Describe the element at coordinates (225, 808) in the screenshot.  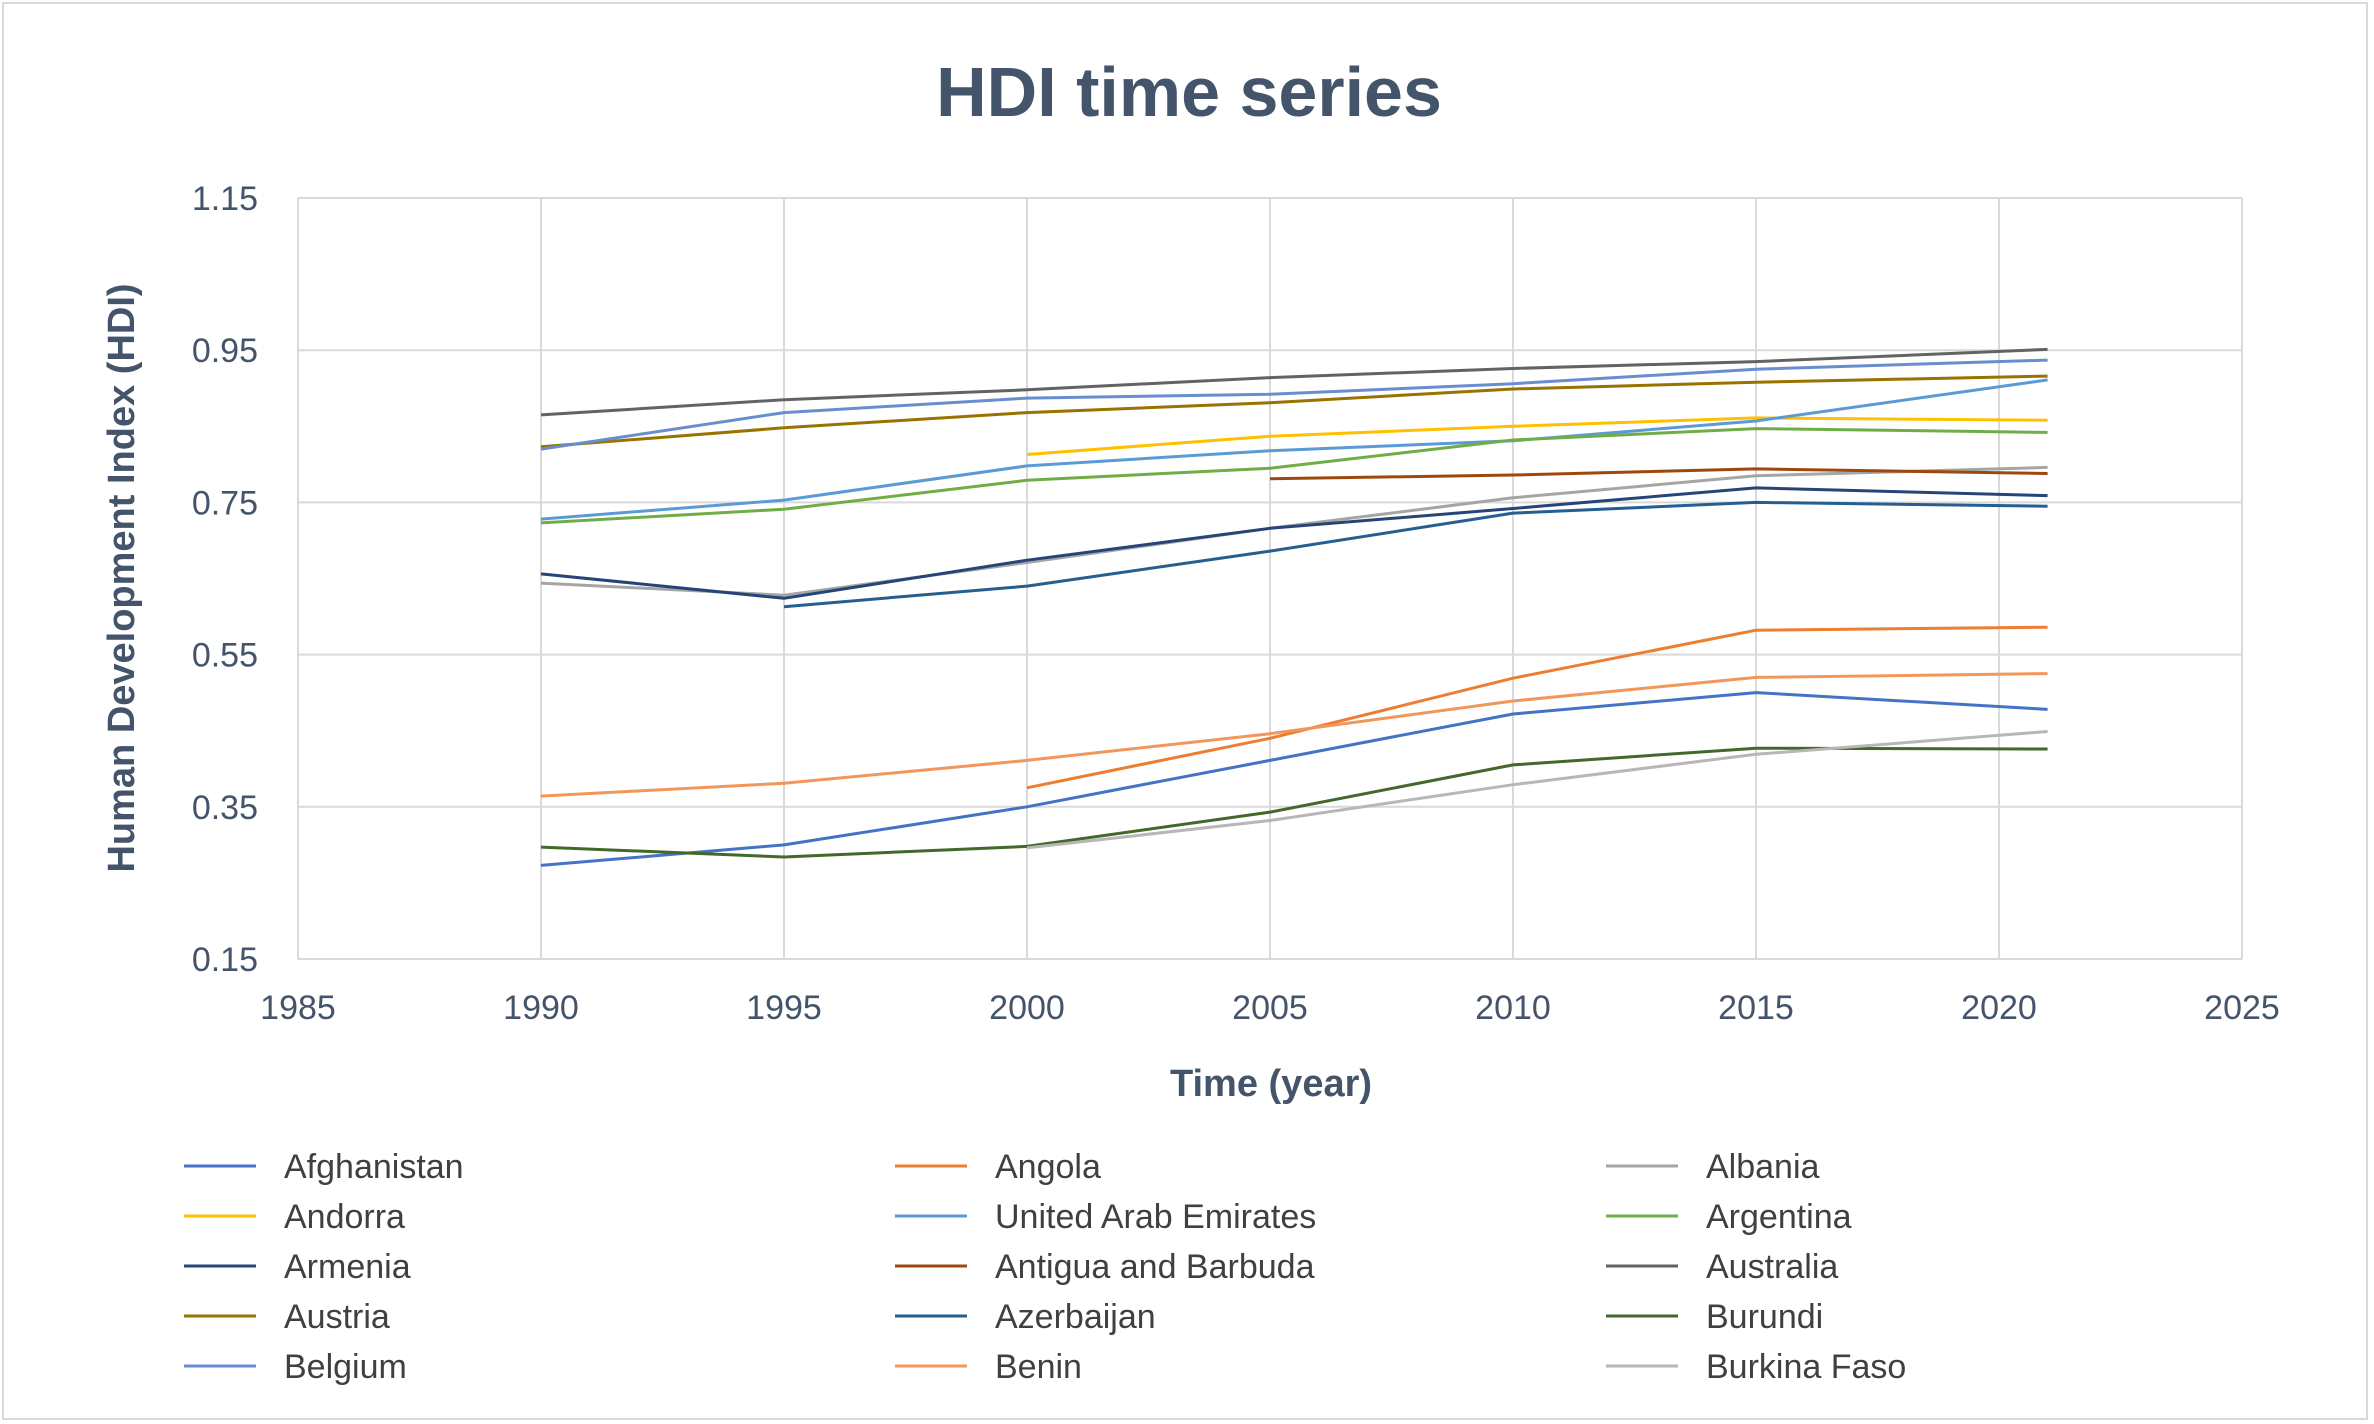
I see `y-tick-label: 0.35` at that location.